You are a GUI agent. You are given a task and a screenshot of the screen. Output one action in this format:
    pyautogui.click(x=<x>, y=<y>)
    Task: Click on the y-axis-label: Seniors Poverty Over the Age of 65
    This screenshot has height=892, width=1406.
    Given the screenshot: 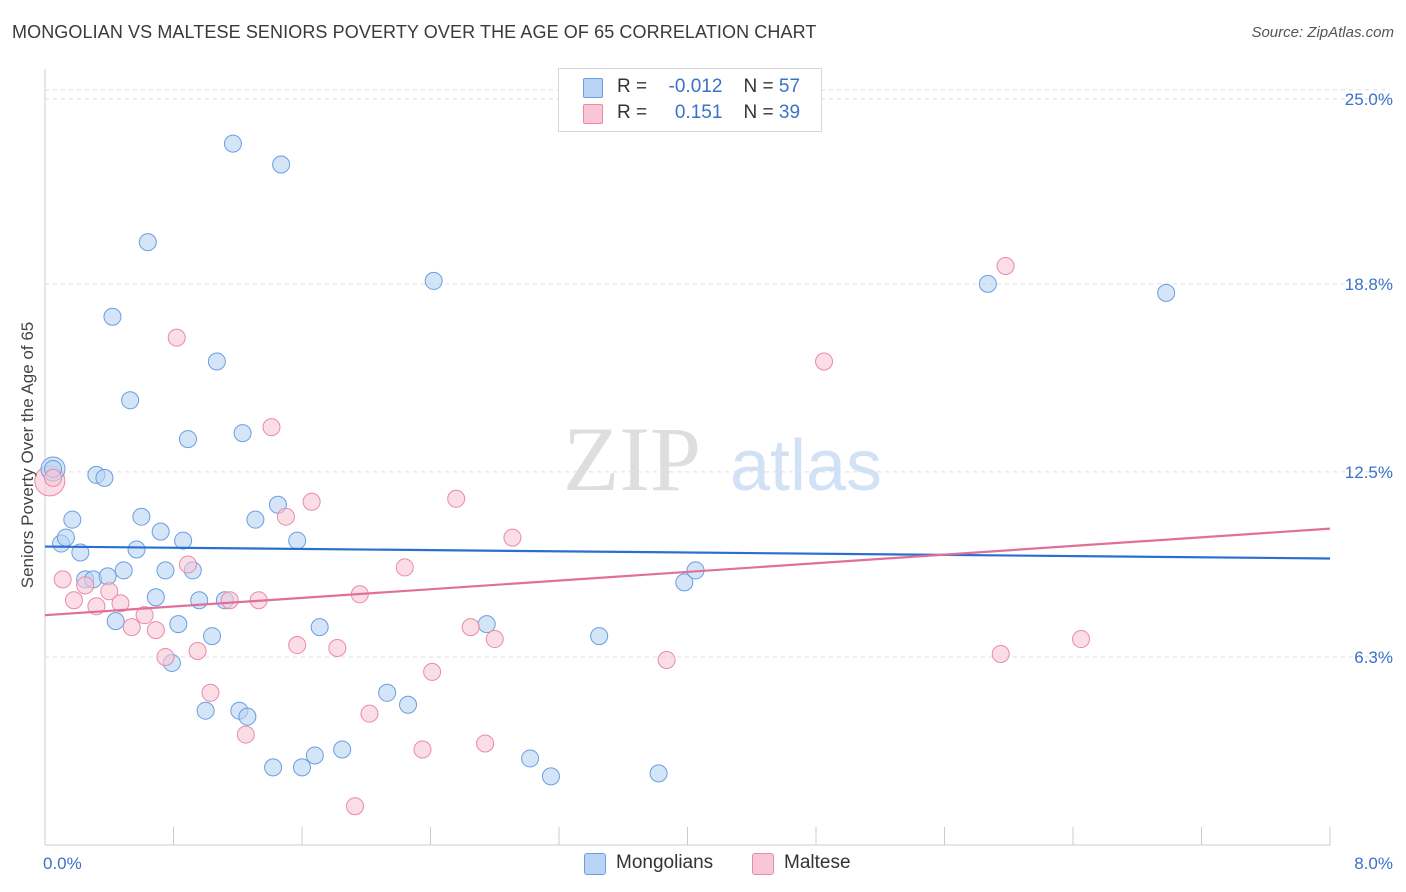 What is the action you would take?
    pyautogui.click(x=27, y=455)
    